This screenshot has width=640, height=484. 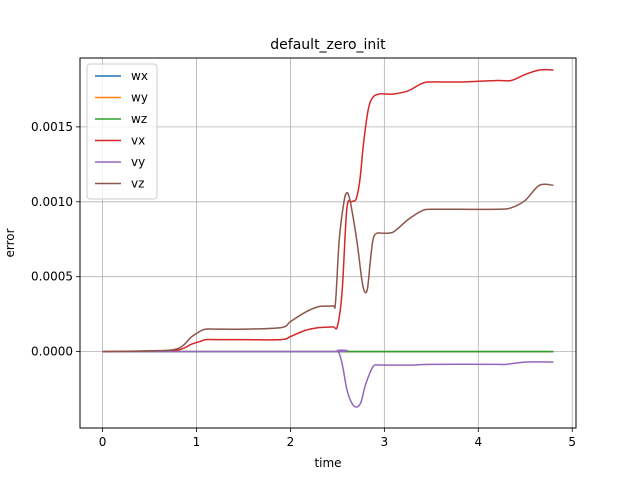 What do you see at coordinates (478, 442) in the screenshot?
I see `x-tick-label: 4` at bounding box center [478, 442].